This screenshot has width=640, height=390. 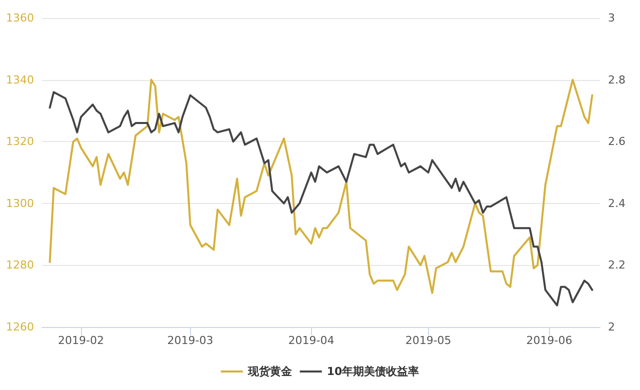 I want to click on y-tick-label: 1280, so click(x=20, y=265).